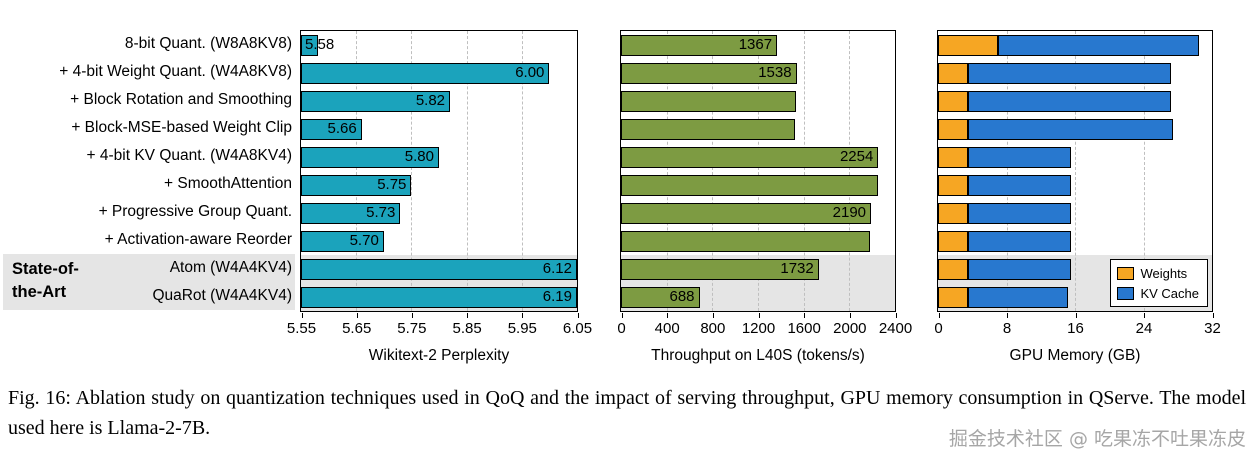 The image size is (1254, 454). Describe the element at coordinates (750, 157) in the screenshot. I see `bar: 2254` at that location.